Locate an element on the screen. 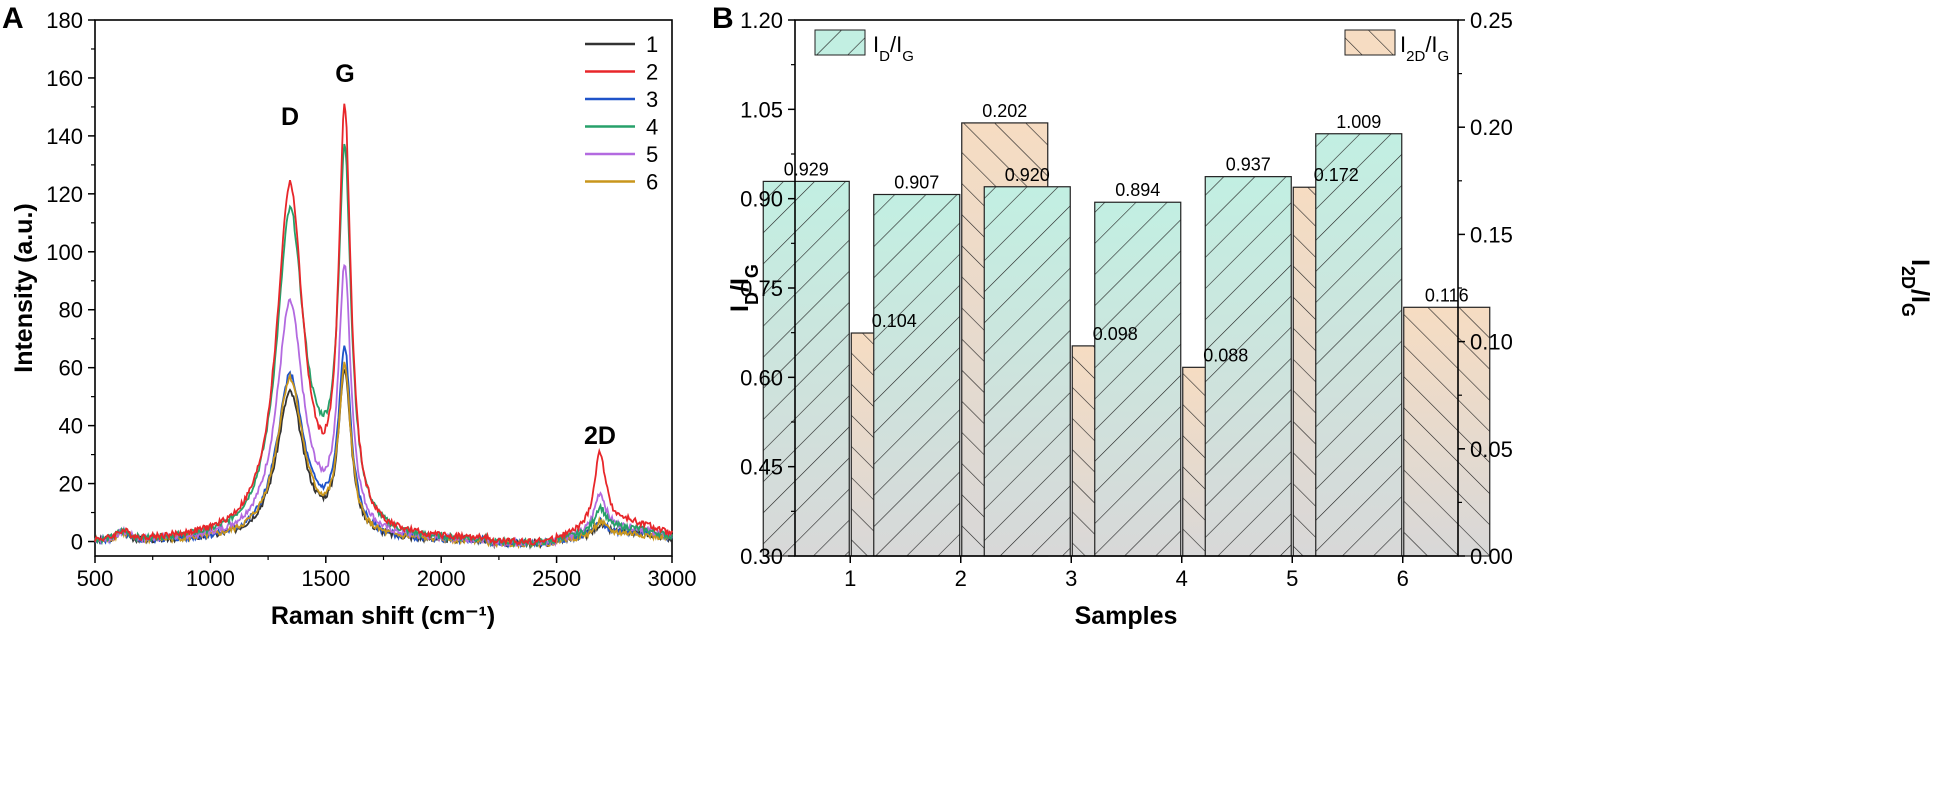 This screenshot has width=1950, height=801. y-left-tick-label-b: 0.30 is located at coordinates (761, 556).